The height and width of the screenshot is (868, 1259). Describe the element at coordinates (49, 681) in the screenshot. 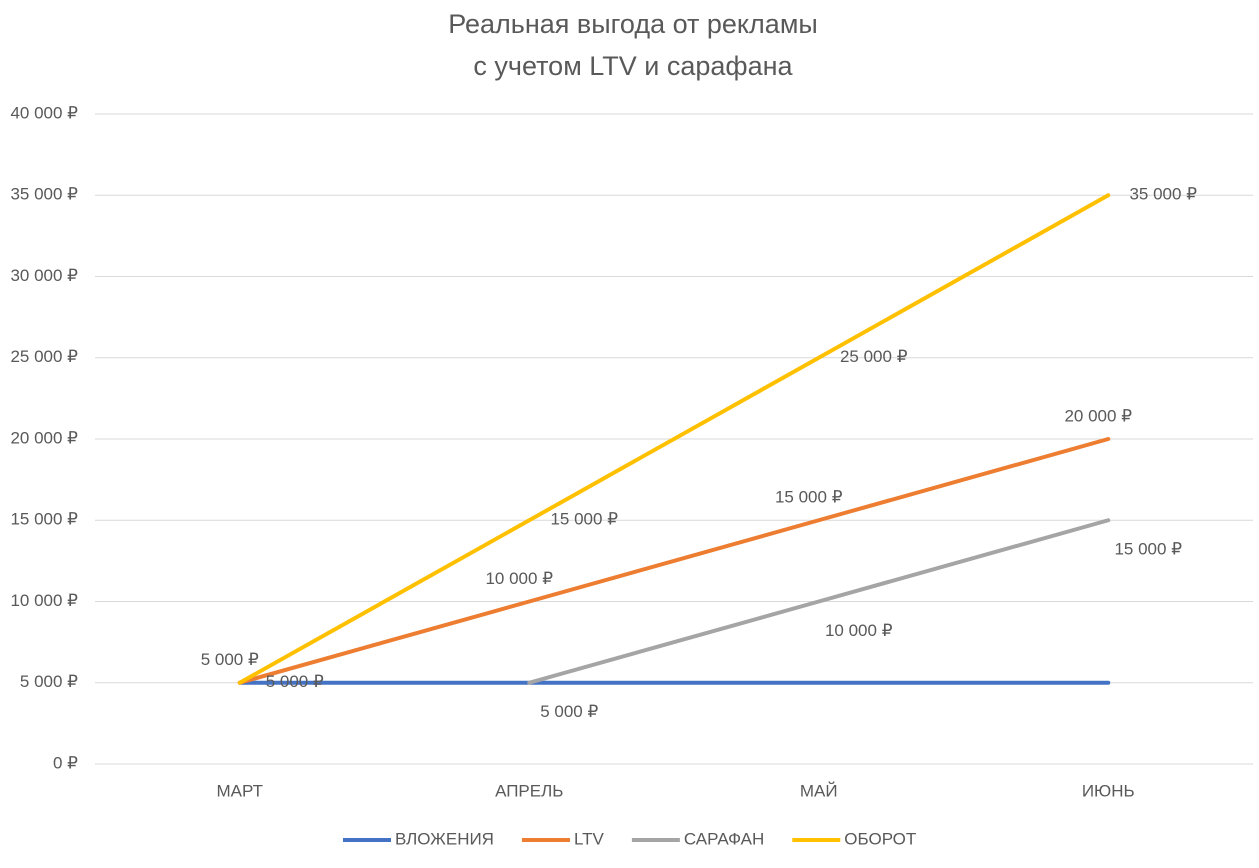

I see `y-tick-label: 5 000 ₽` at that location.